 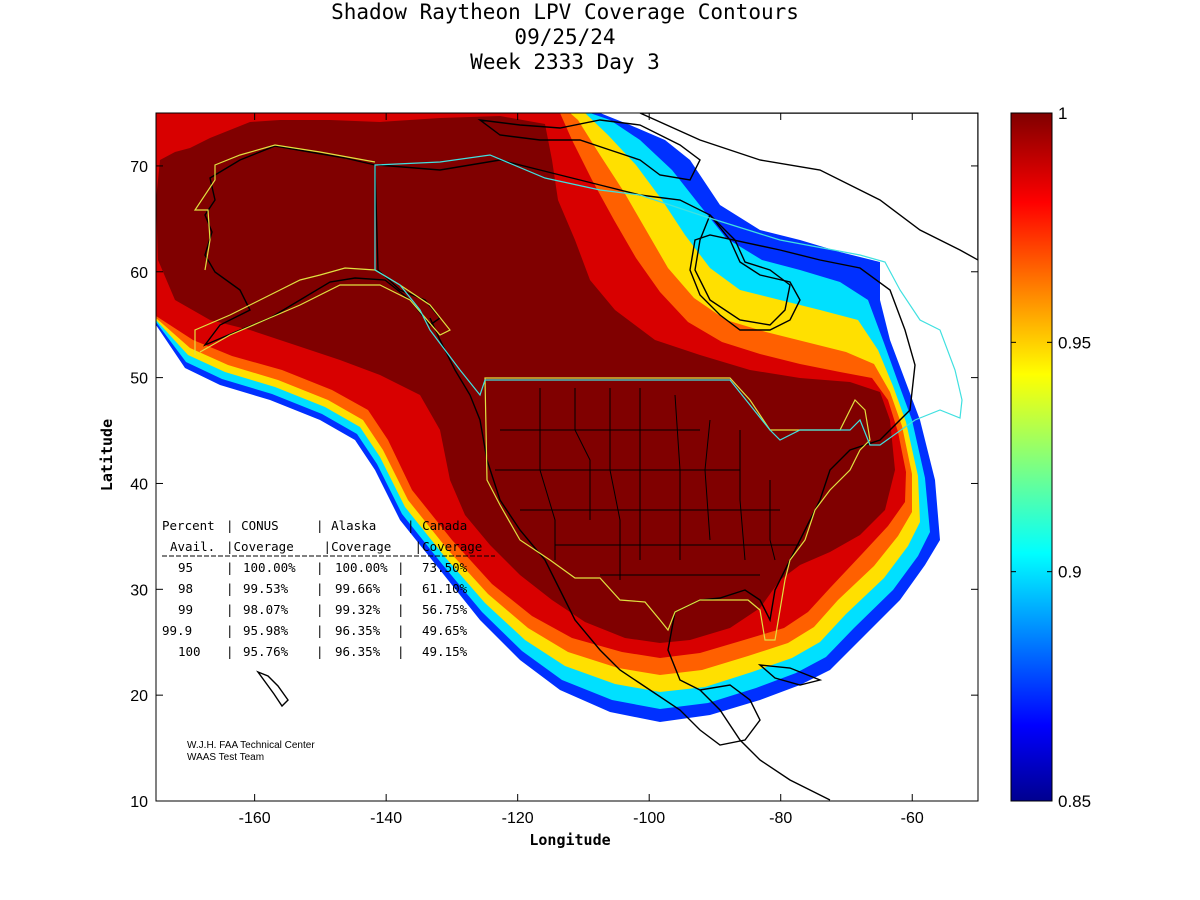 What do you see at coordinates (565, 62) in the screenshot?
I see `chart-week: Week 2333 Day 3` at bounding box center [565, 62].